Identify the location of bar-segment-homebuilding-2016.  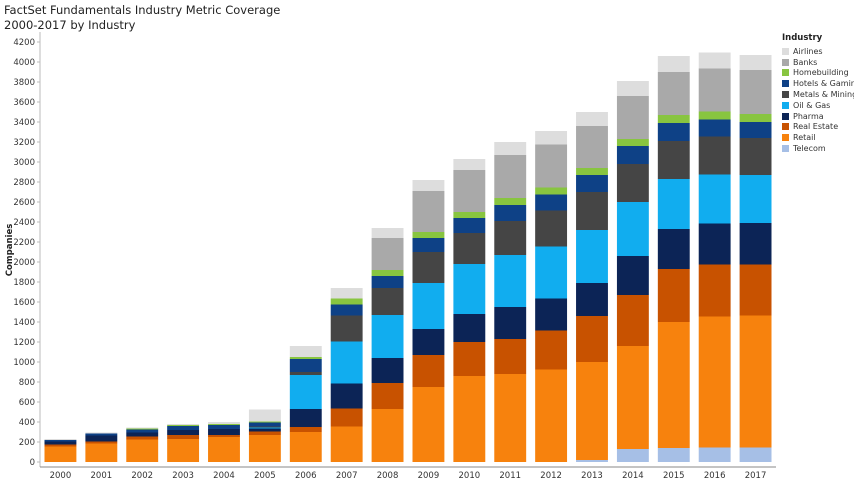
(714, 115).